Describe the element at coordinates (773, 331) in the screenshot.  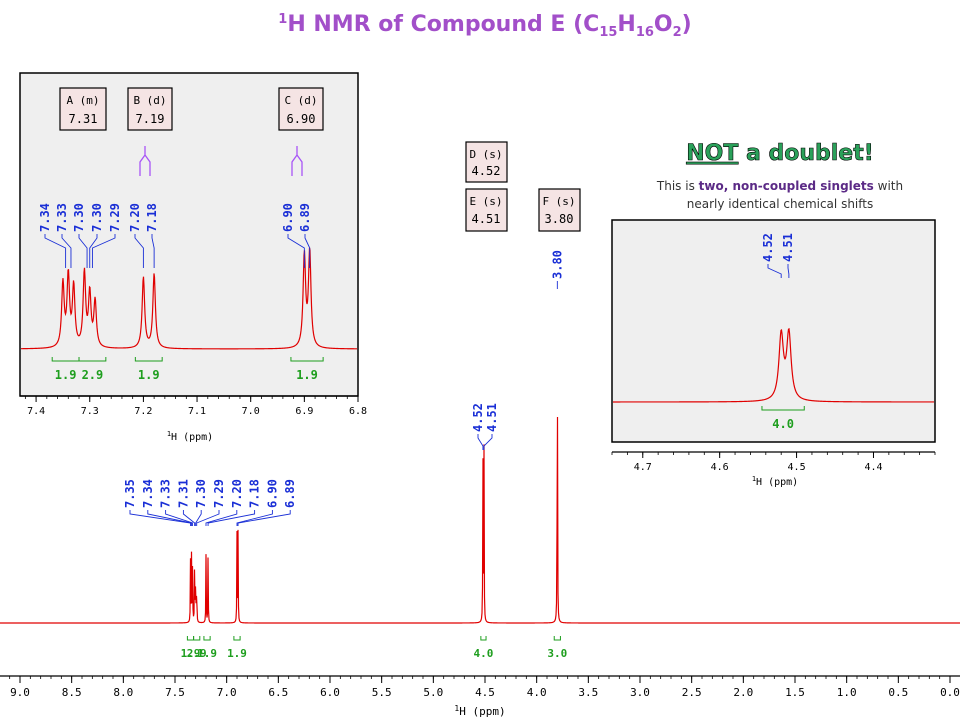
I see `ch2-inset-frame` at that location.